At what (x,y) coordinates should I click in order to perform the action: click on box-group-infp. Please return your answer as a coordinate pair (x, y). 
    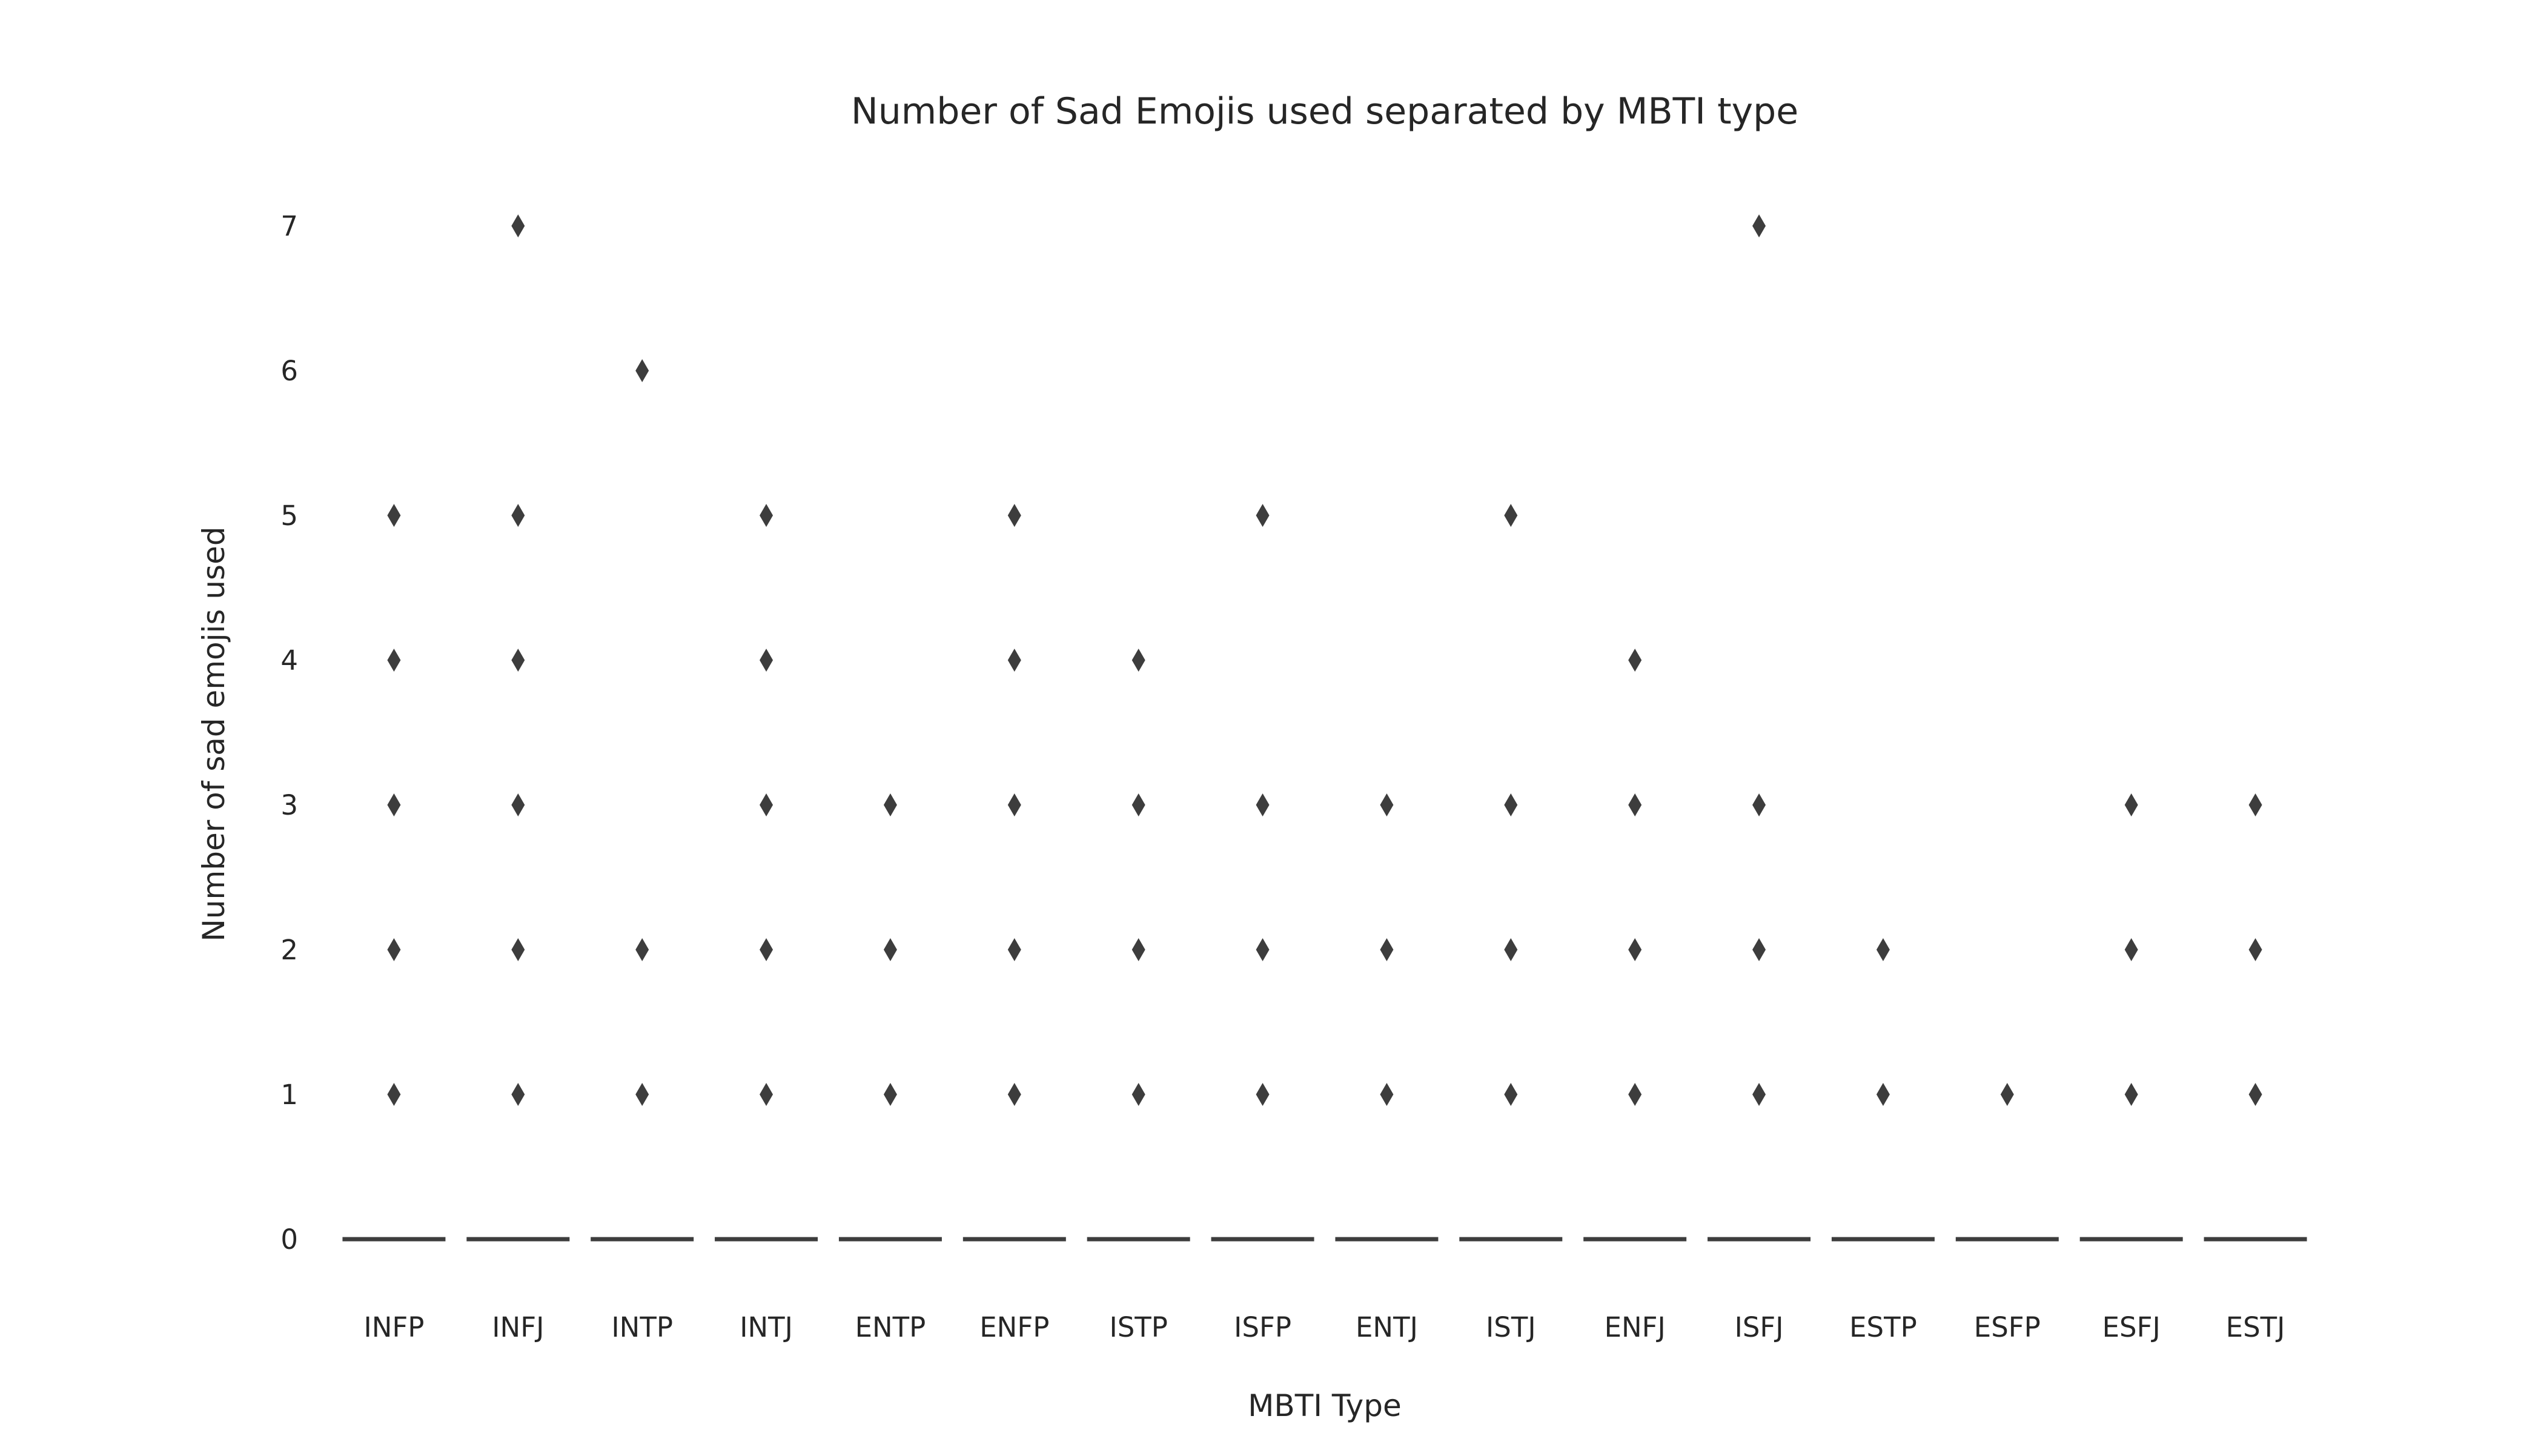
    Looking at the image, I should click on (394, 873).